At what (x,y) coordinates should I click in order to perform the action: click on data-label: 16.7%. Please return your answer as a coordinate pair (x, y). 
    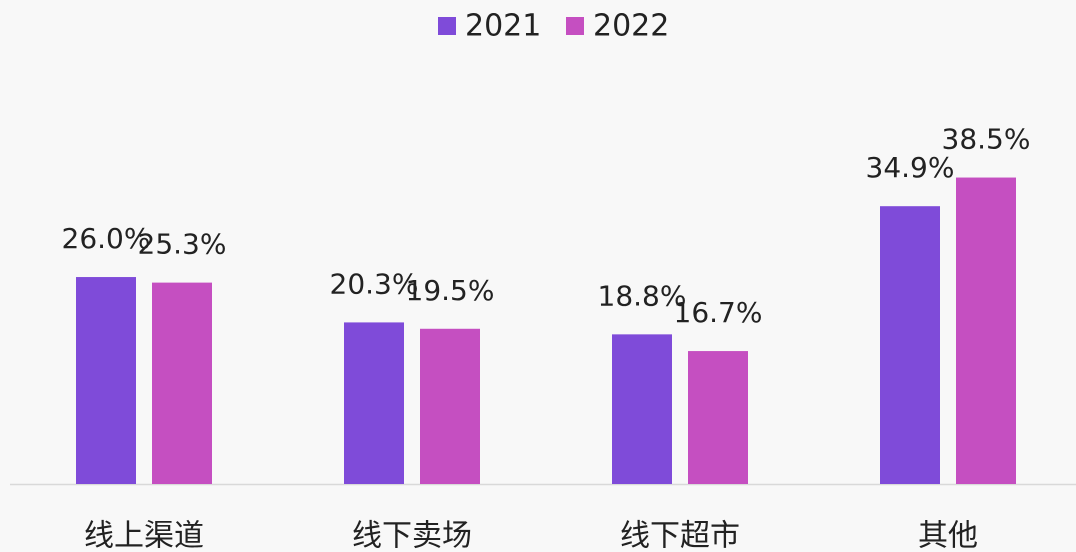
    Looking at the image, I should click on (718, 312).